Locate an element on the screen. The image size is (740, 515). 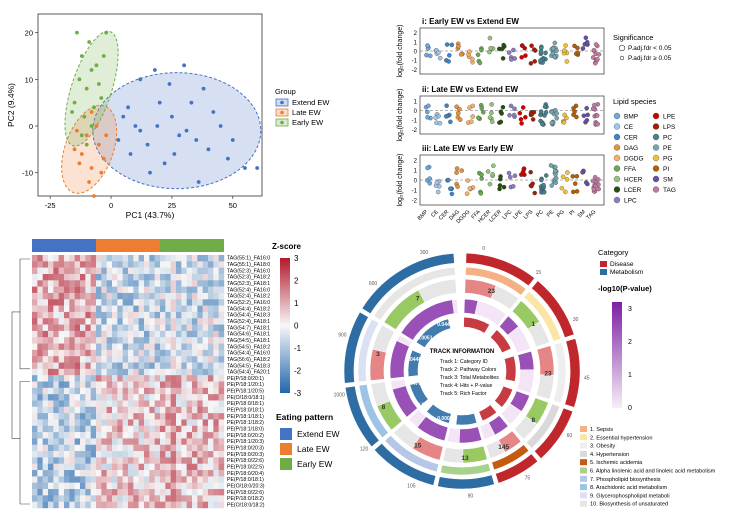
track-2-segment is located at coordinates (496, 281).